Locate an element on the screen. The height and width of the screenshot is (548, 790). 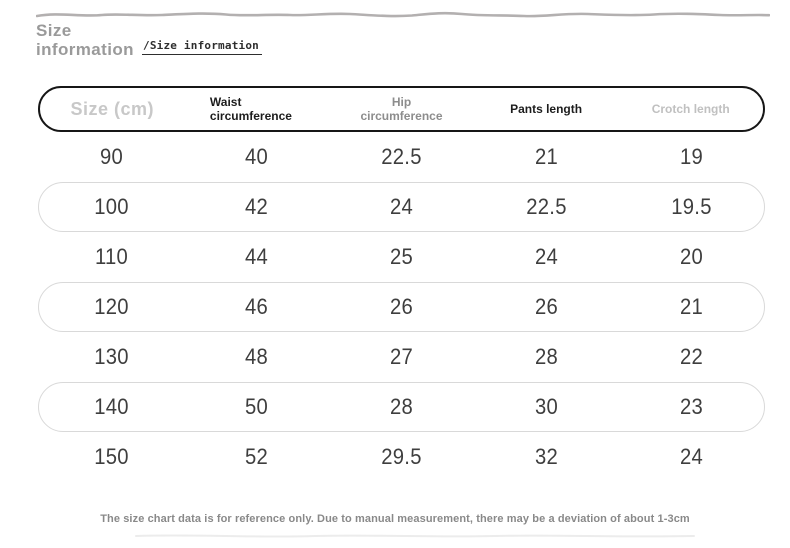
header-cell-waist: Waist circumference is located at coordinates (257, 109).